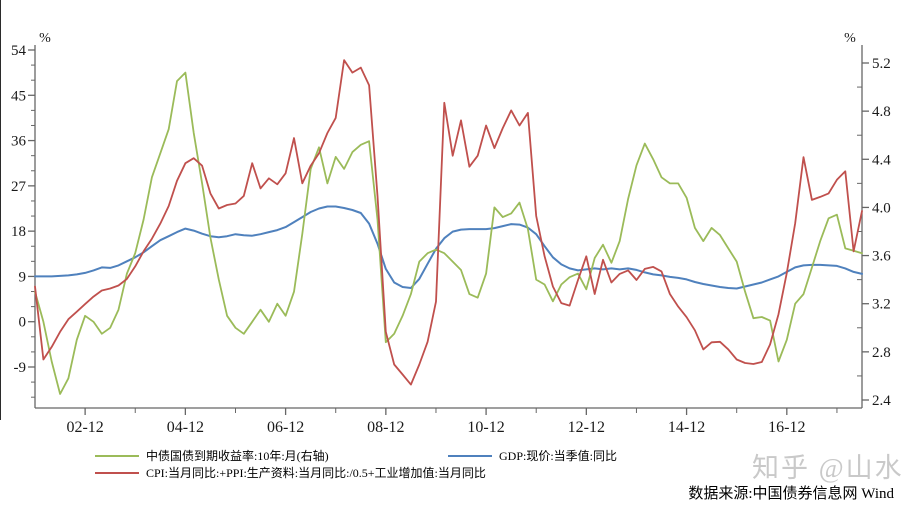 The width and height of the screenshot is (904, 505). I want to click on svg-text: 0, so click(23, 323).